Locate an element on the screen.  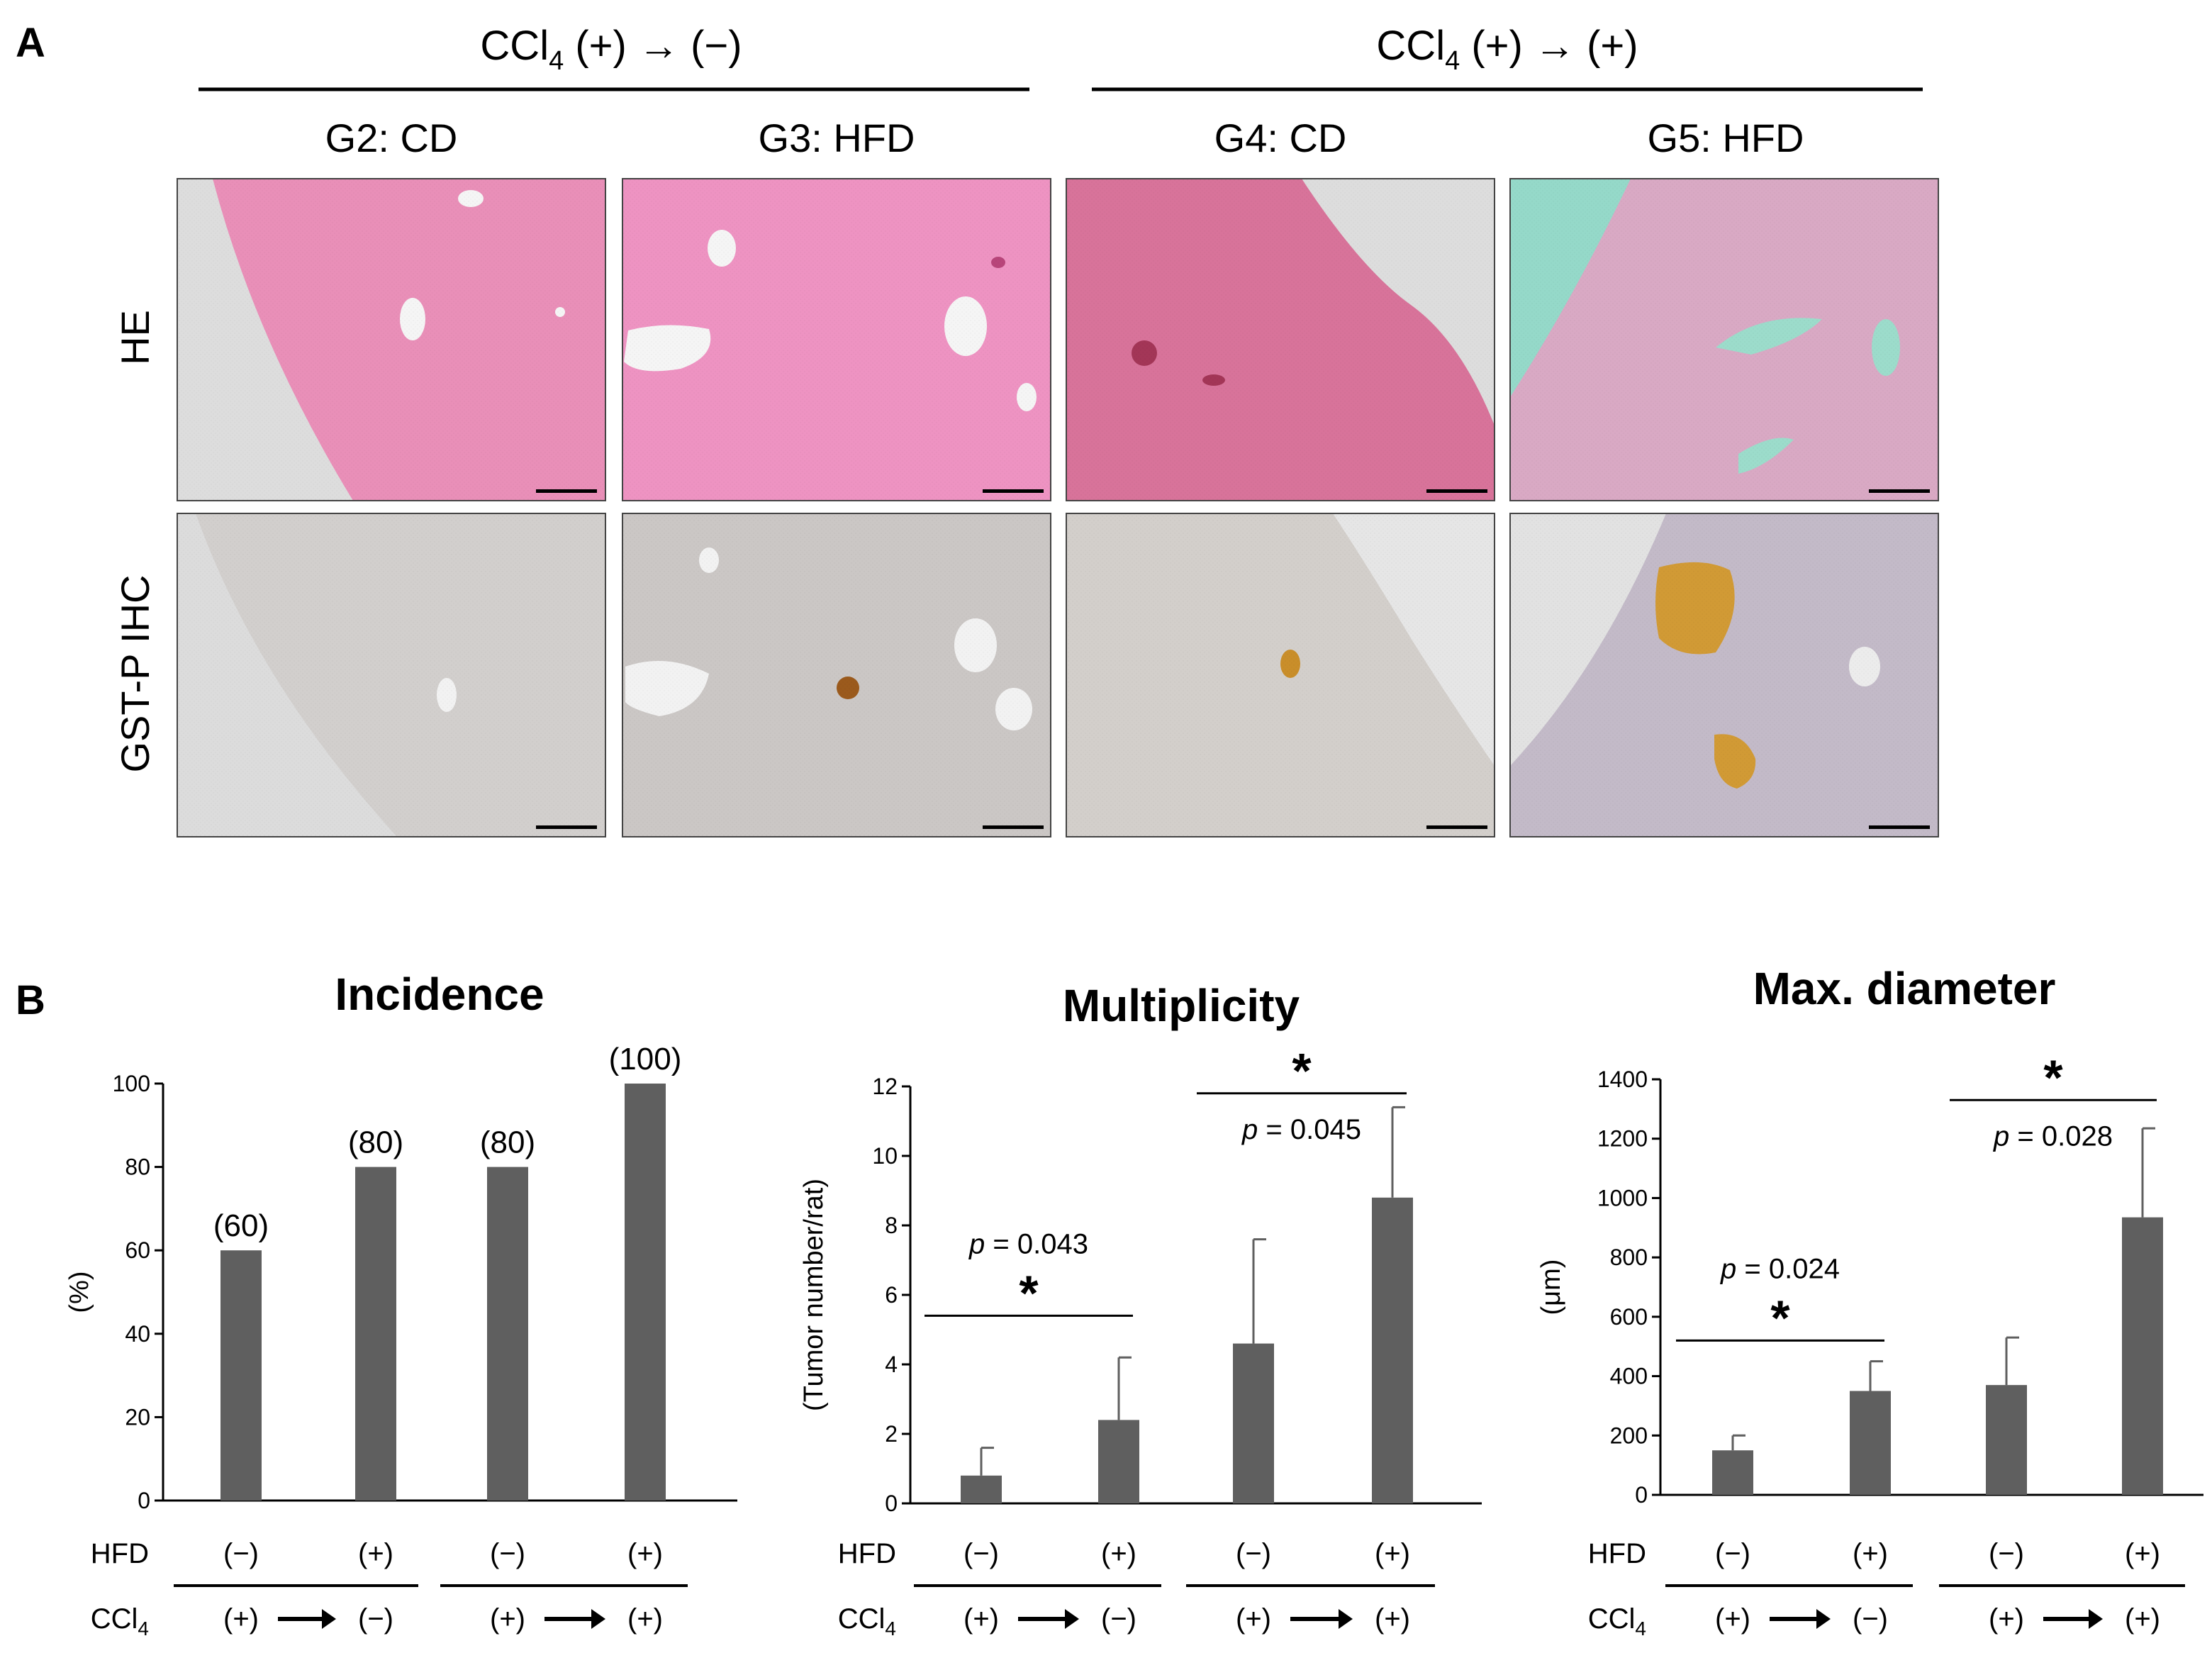
p-value-text: = 0.043 is located at coordinates (1036, 1243).